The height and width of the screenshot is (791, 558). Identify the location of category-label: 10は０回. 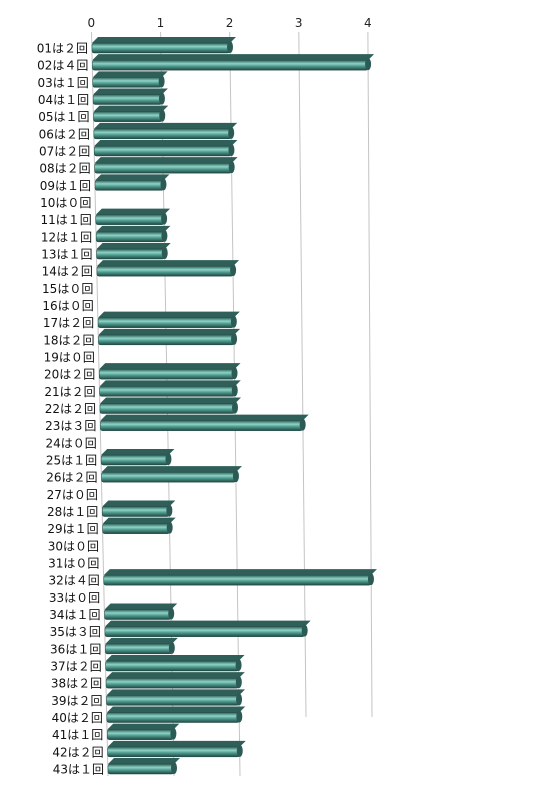
(65, 203).